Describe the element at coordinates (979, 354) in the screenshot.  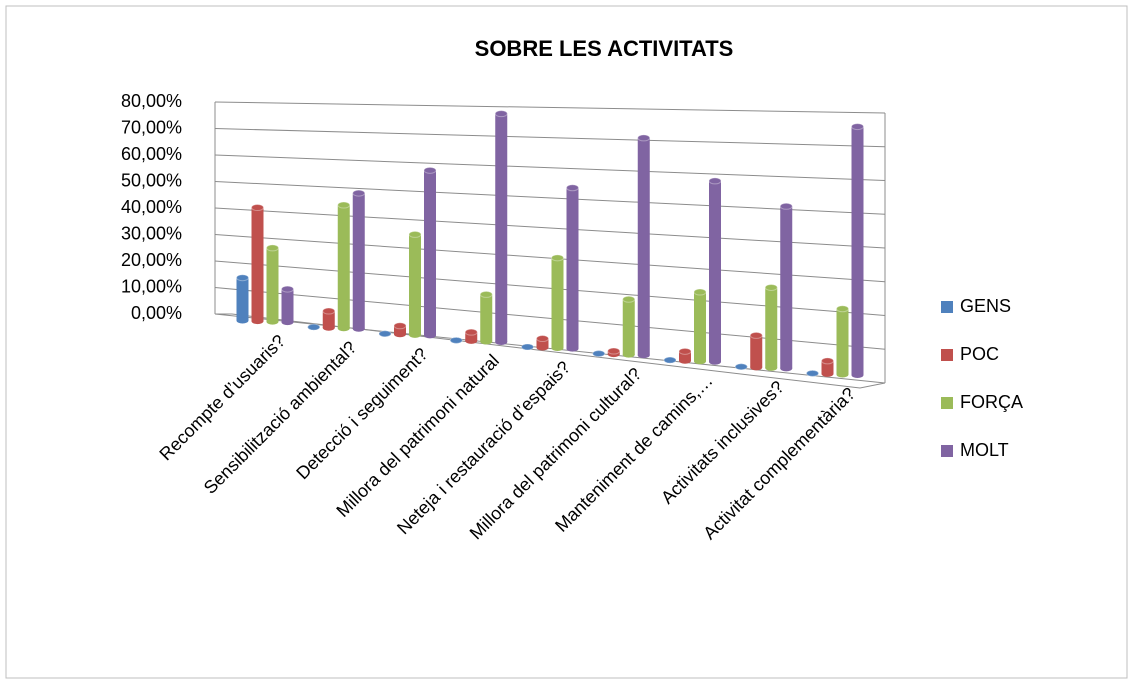
I see `legend-label: POC` at that location.